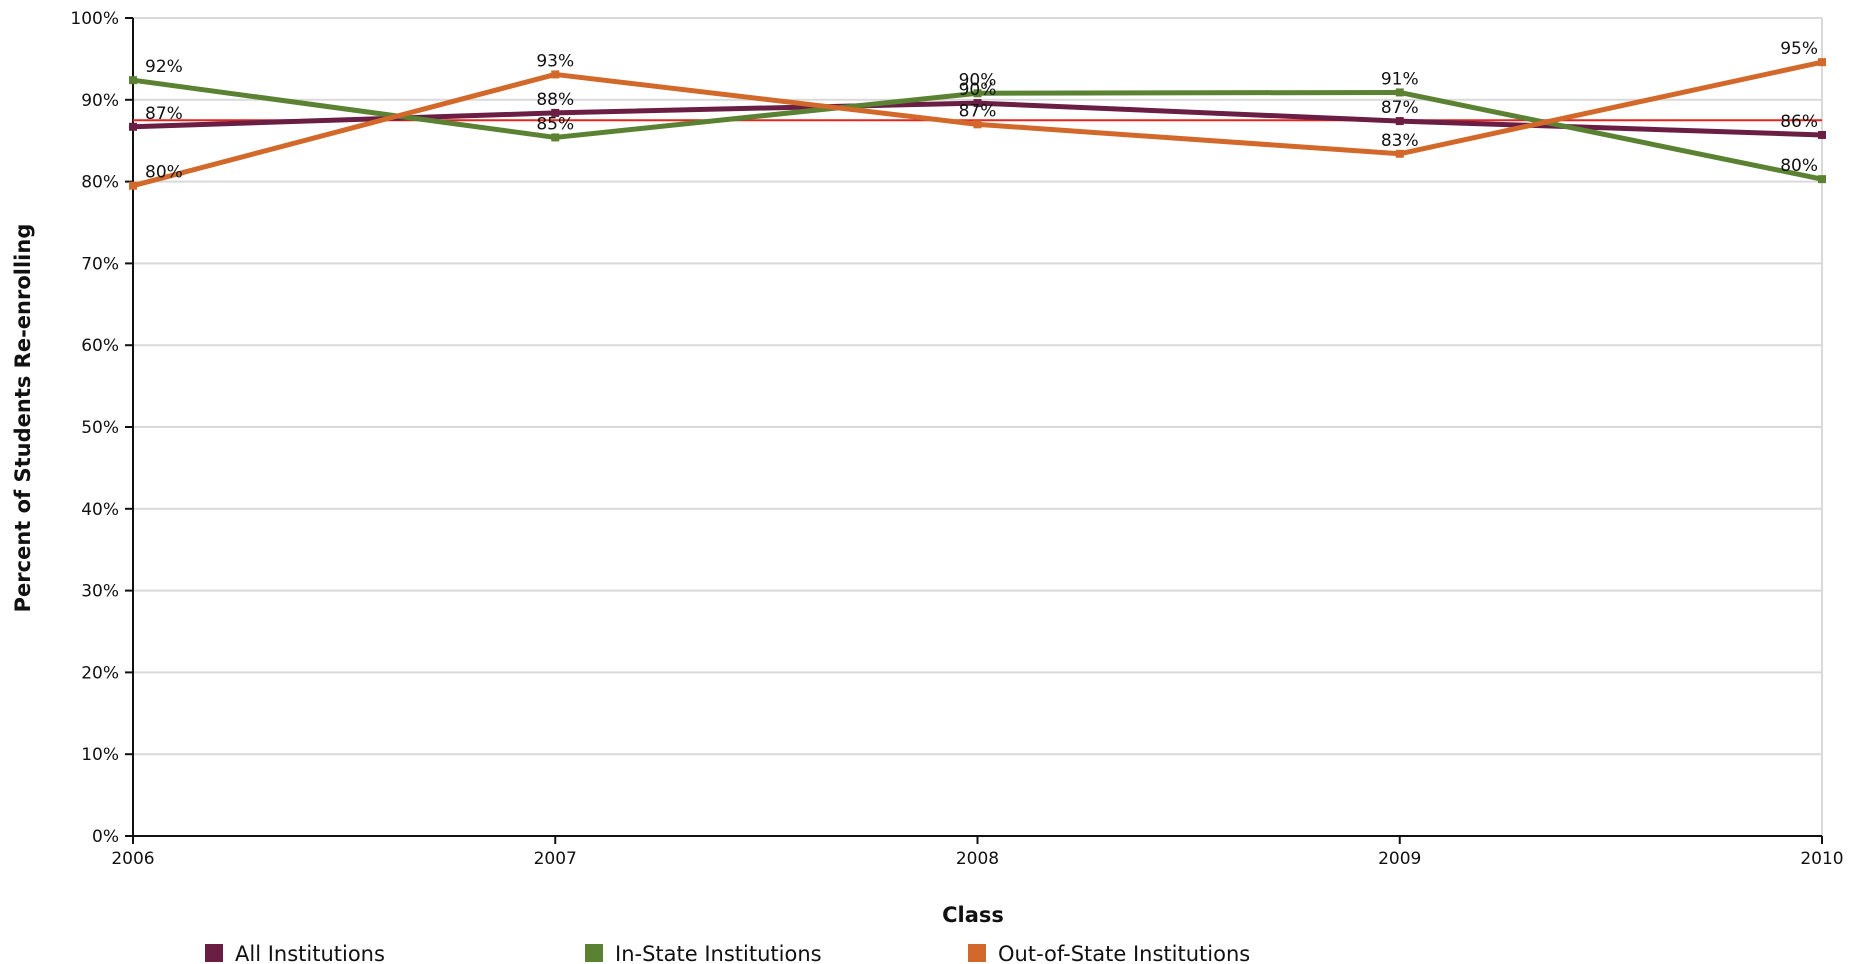 This screenshot has height=964, width=1858. What do you see at coordinates (100, 673) in the screenshot?
I see `y-tick-label: 20%` at bounding box center [100, 673].